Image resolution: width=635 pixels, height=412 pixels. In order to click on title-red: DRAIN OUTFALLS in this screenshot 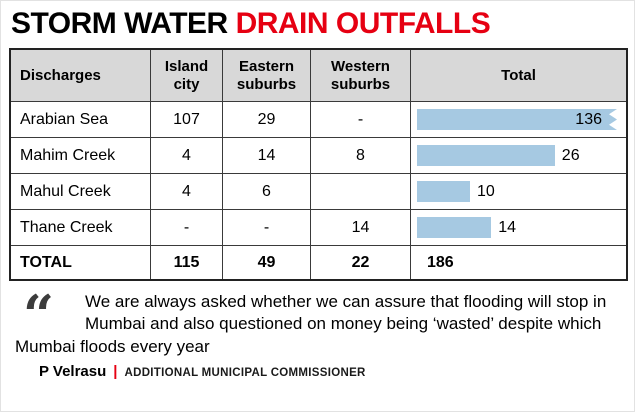, I will do `click(363, 23)`.